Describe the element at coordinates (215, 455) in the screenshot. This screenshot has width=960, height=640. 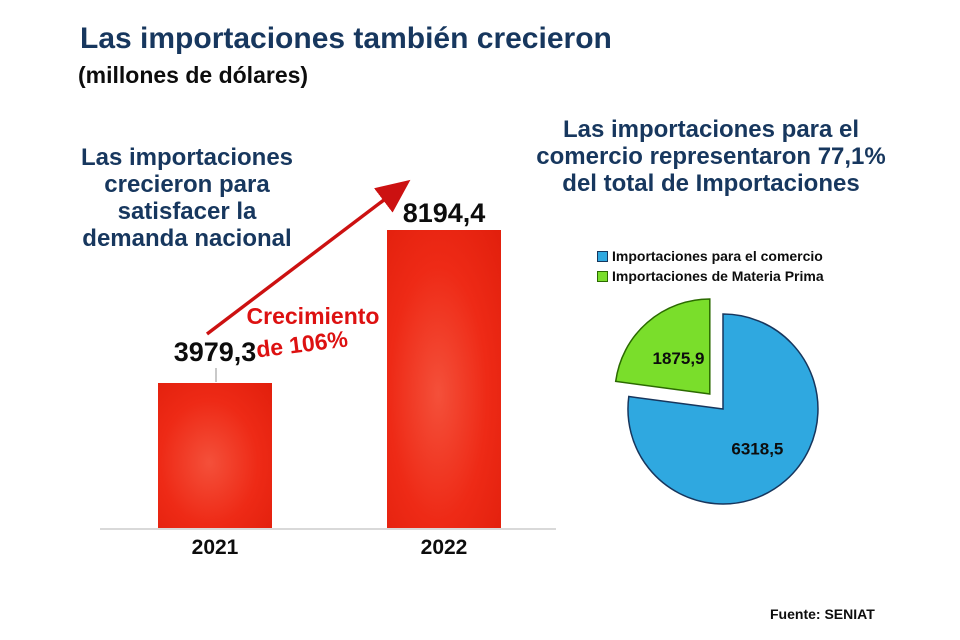
I see `bar-2021` at that location.